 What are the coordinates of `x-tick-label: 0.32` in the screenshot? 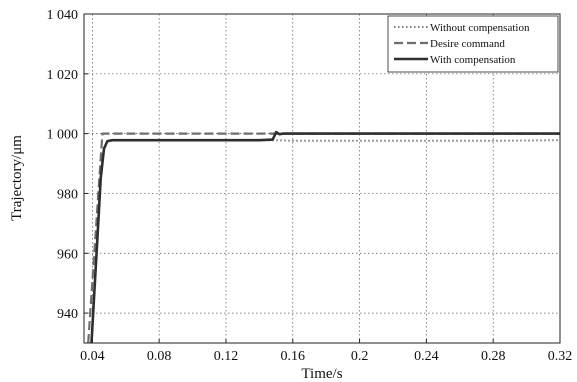 It's located at (560, 356).